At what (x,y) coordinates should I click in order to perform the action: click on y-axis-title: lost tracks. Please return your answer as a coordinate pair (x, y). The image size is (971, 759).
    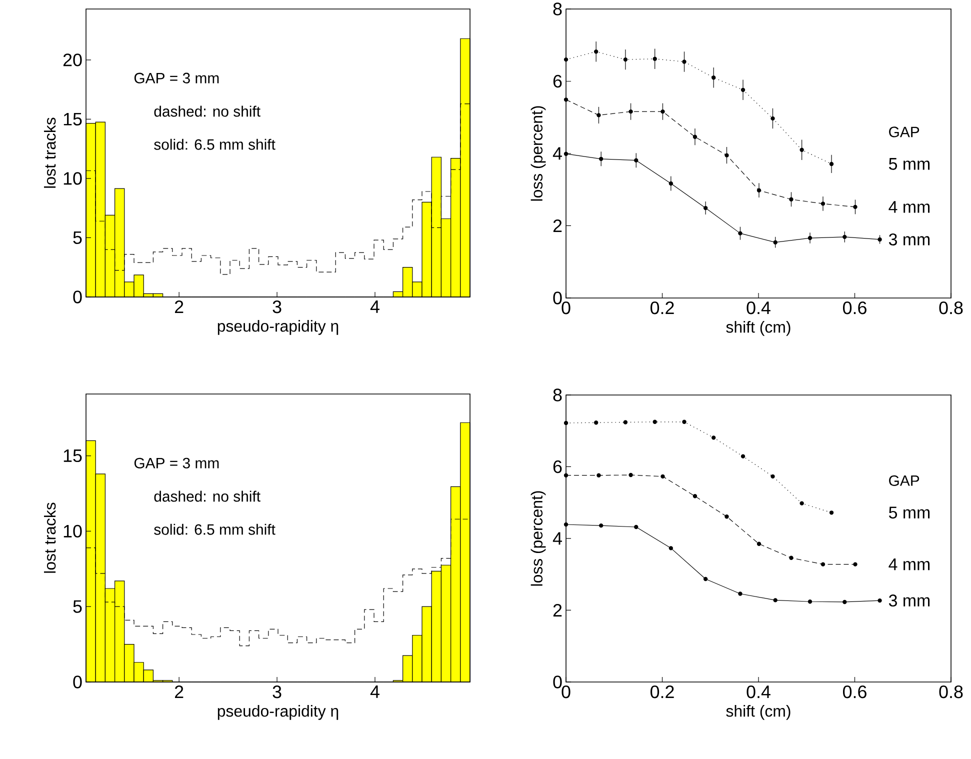
    Looking at the image, I should click on (50, 537).